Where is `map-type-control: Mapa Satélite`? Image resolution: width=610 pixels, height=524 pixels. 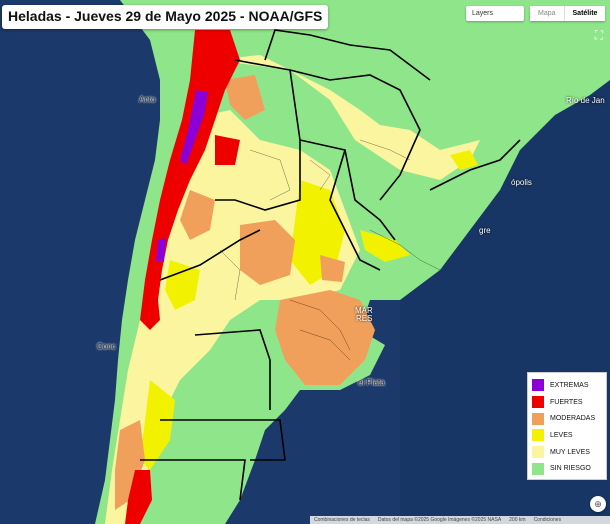
map-type-control: Mapa Satélite is located at coordinates (568, 13).